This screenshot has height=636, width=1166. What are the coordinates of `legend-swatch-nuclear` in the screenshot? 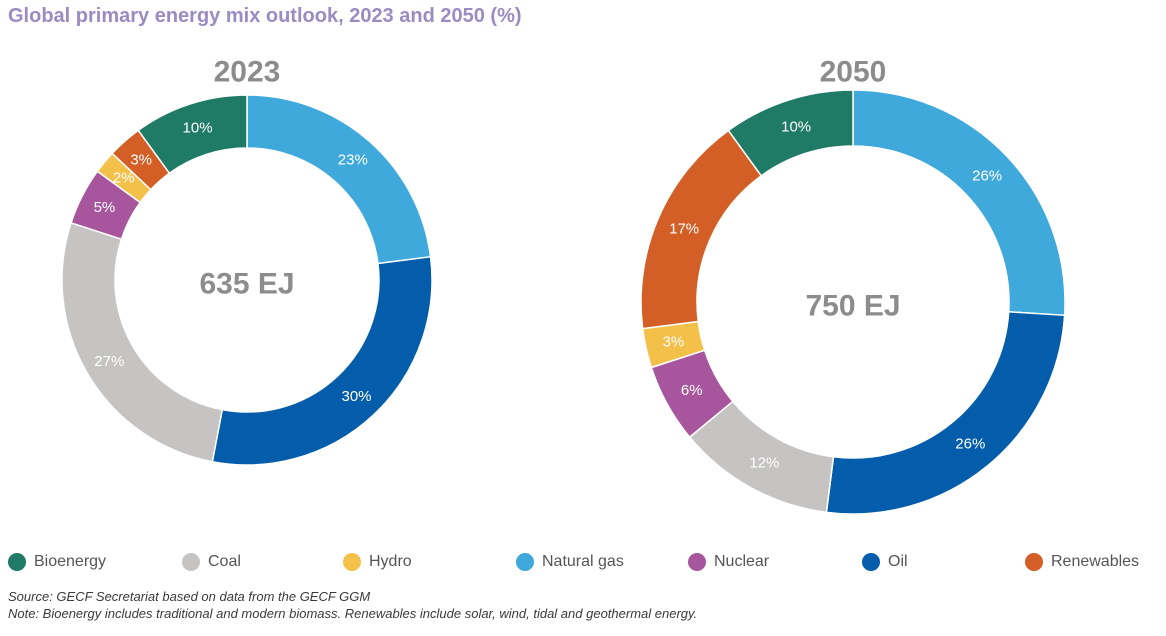 It's located at (697, 562).